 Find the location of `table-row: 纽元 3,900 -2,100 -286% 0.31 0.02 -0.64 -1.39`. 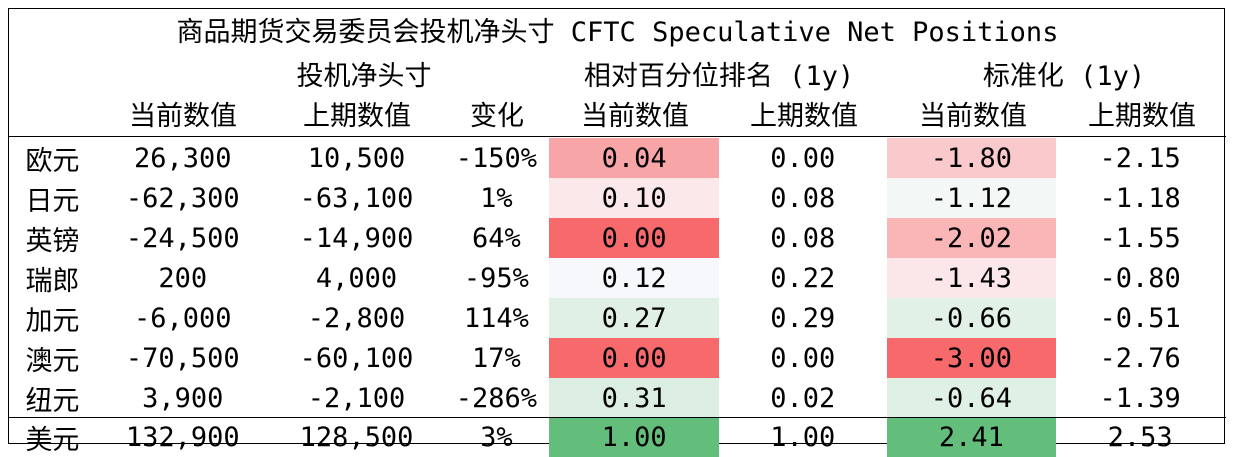

table-row: 纽元 3,900 -2,100 -286% 0.31 0.02 -0.64 -1.39 is located at coordinates (616, 398).